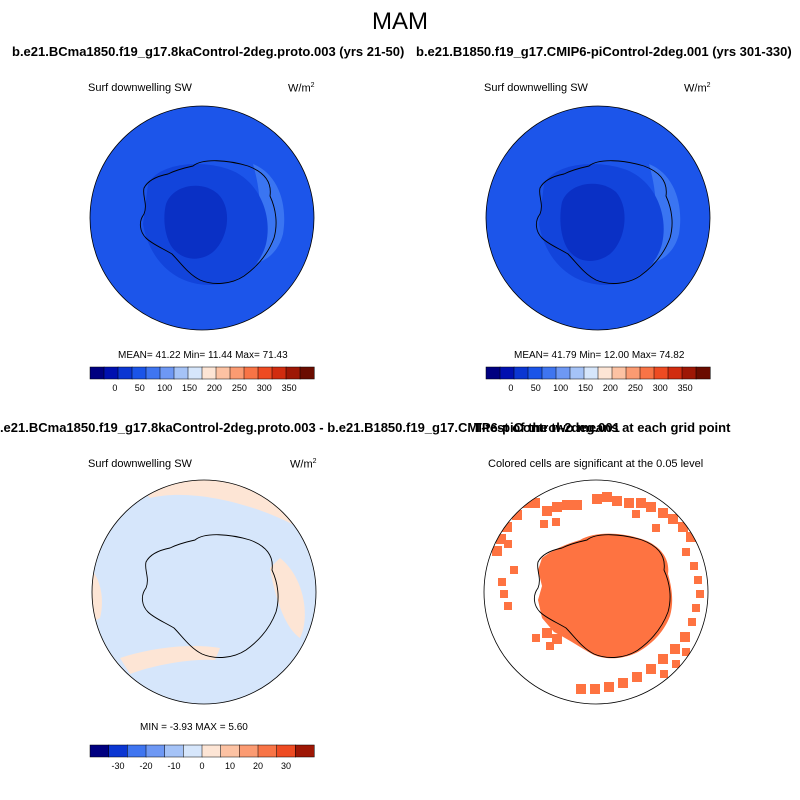 The height and width of the screenshot is (800, 800). I want to click on panel3-colorbar: -30 -20 -10 0 10 20 30, so click(202, 757).